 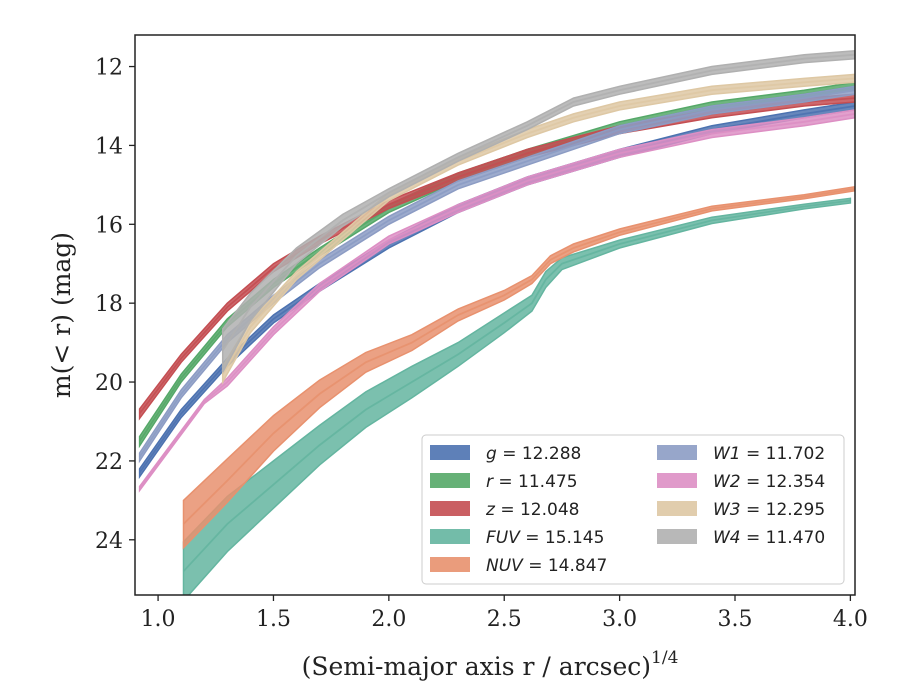 What do you see at coordinates (273, 619) in the screenshot?
I see `x-tick-label: 1.5` at bounding box center [273, 619].